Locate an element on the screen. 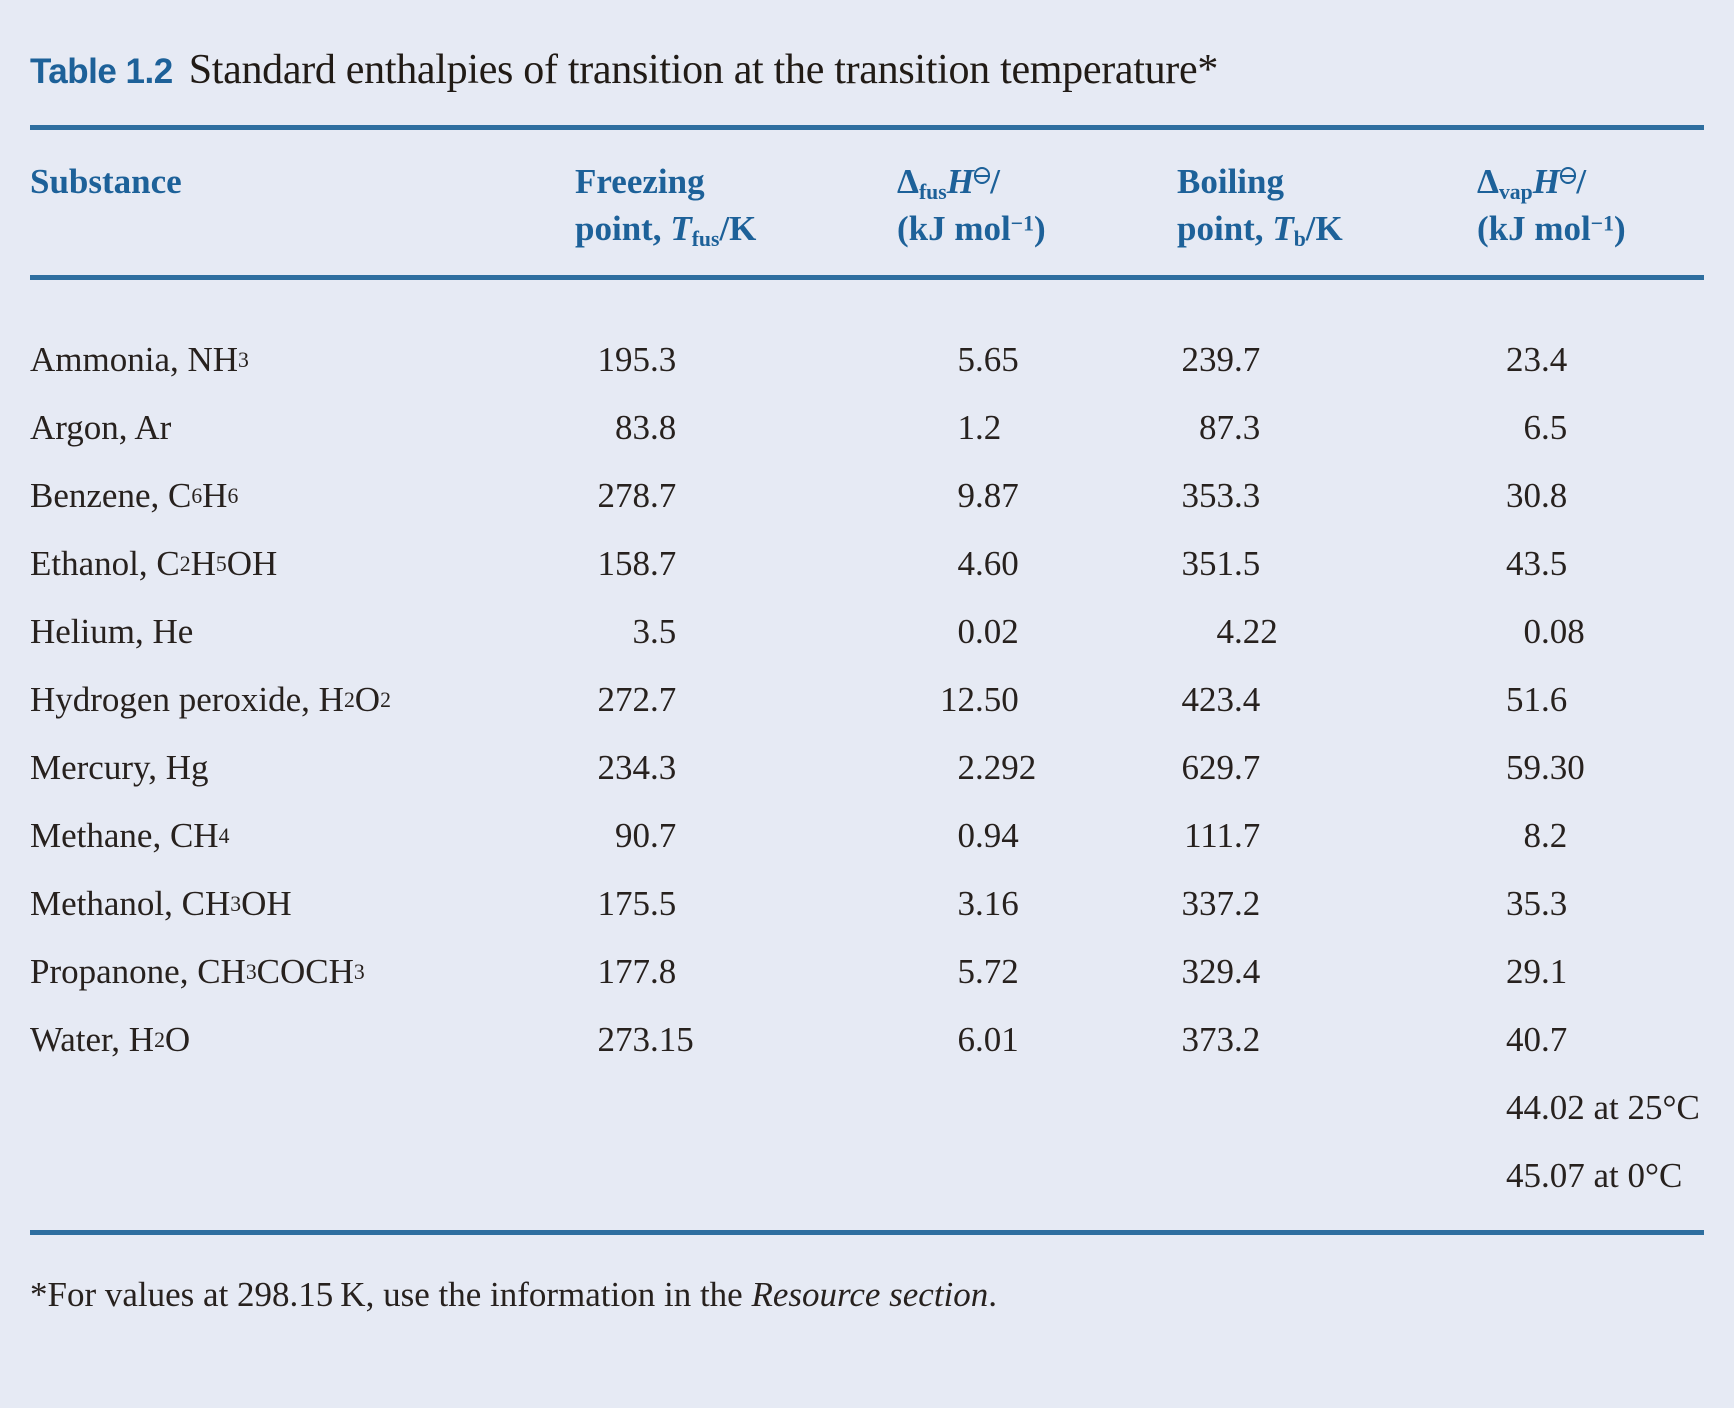  substance-cell: Ethanol, C 2 H 5 OH is located at coordinates (154, 563).